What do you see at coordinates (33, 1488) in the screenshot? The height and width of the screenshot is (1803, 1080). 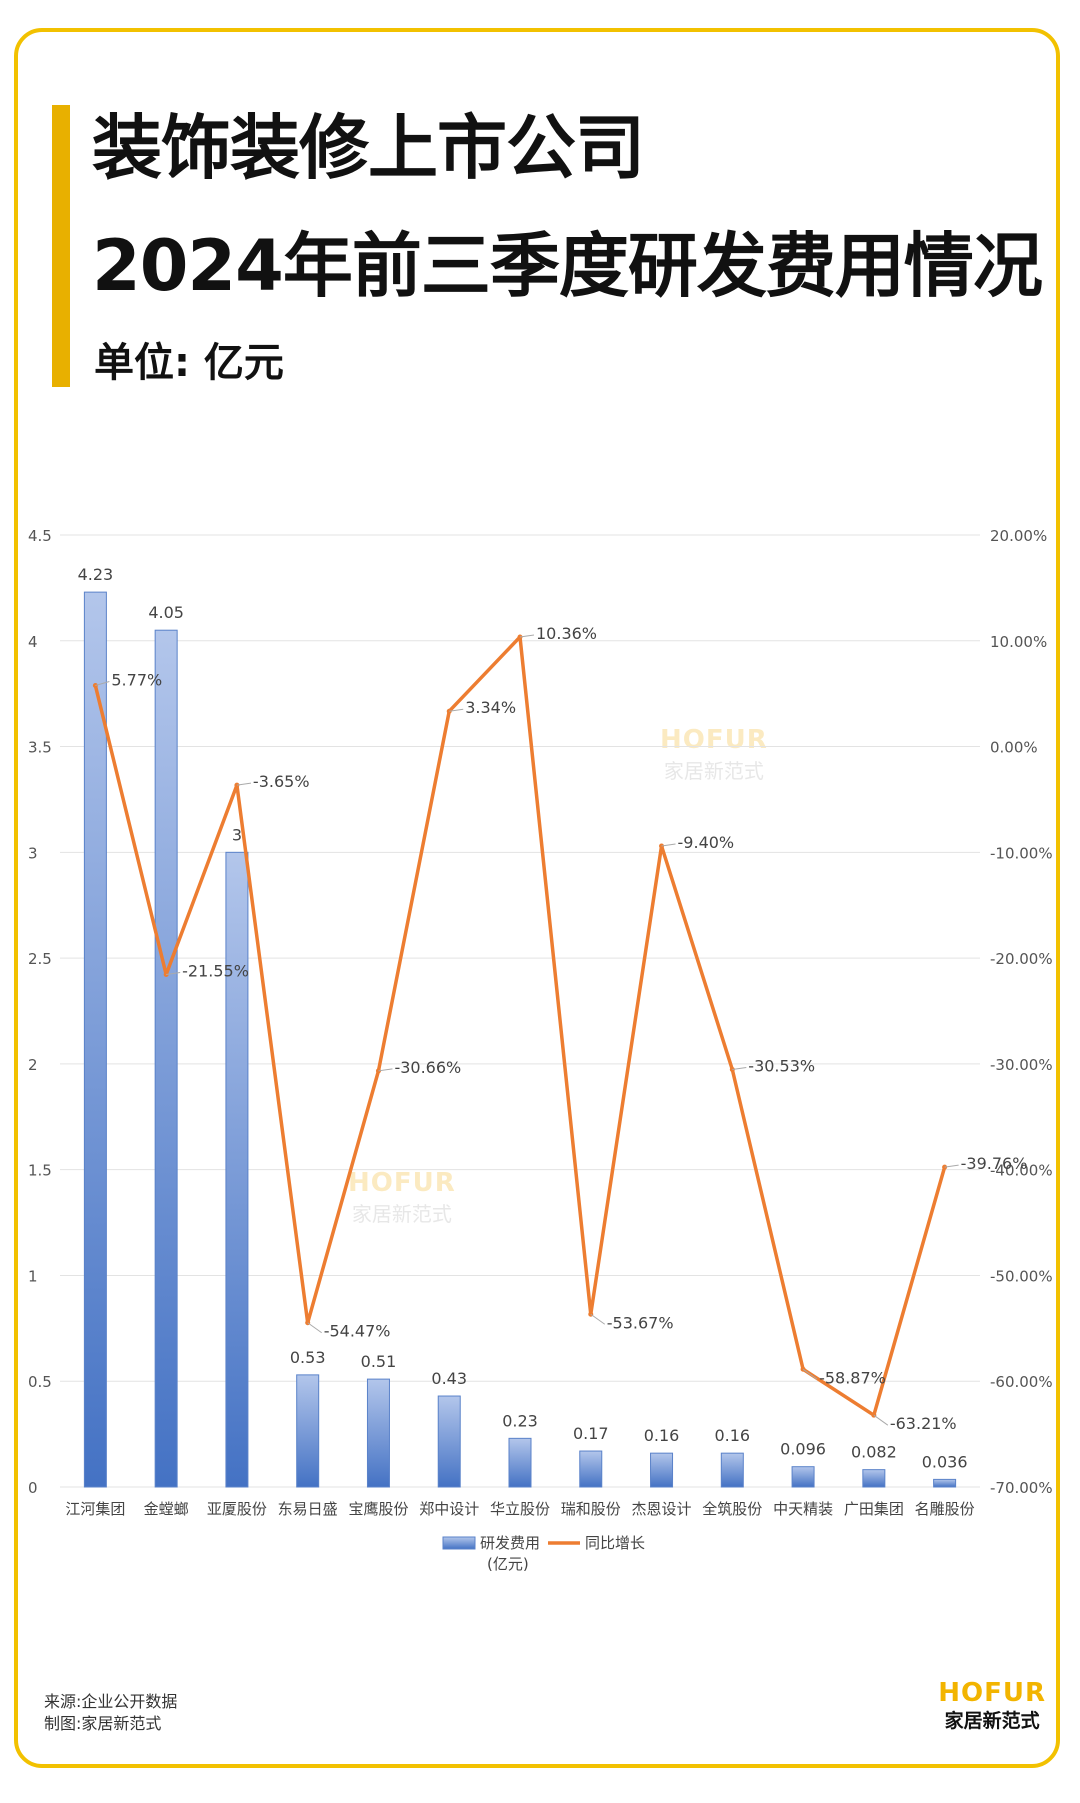 I see `y-left-tick-label: 0` at bounding box center [33, 1488].